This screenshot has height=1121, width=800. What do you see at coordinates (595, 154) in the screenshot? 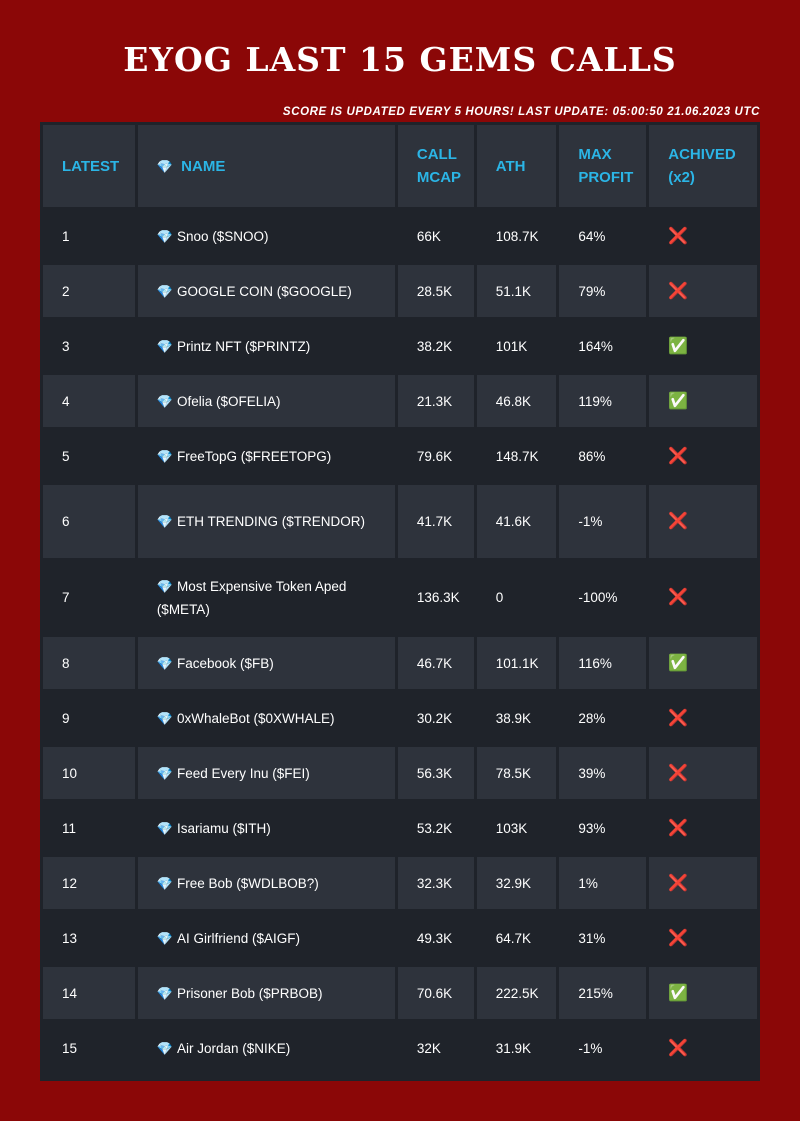
I see `header-max-profit-label-1: MAX` at bounding box center [595, 154].